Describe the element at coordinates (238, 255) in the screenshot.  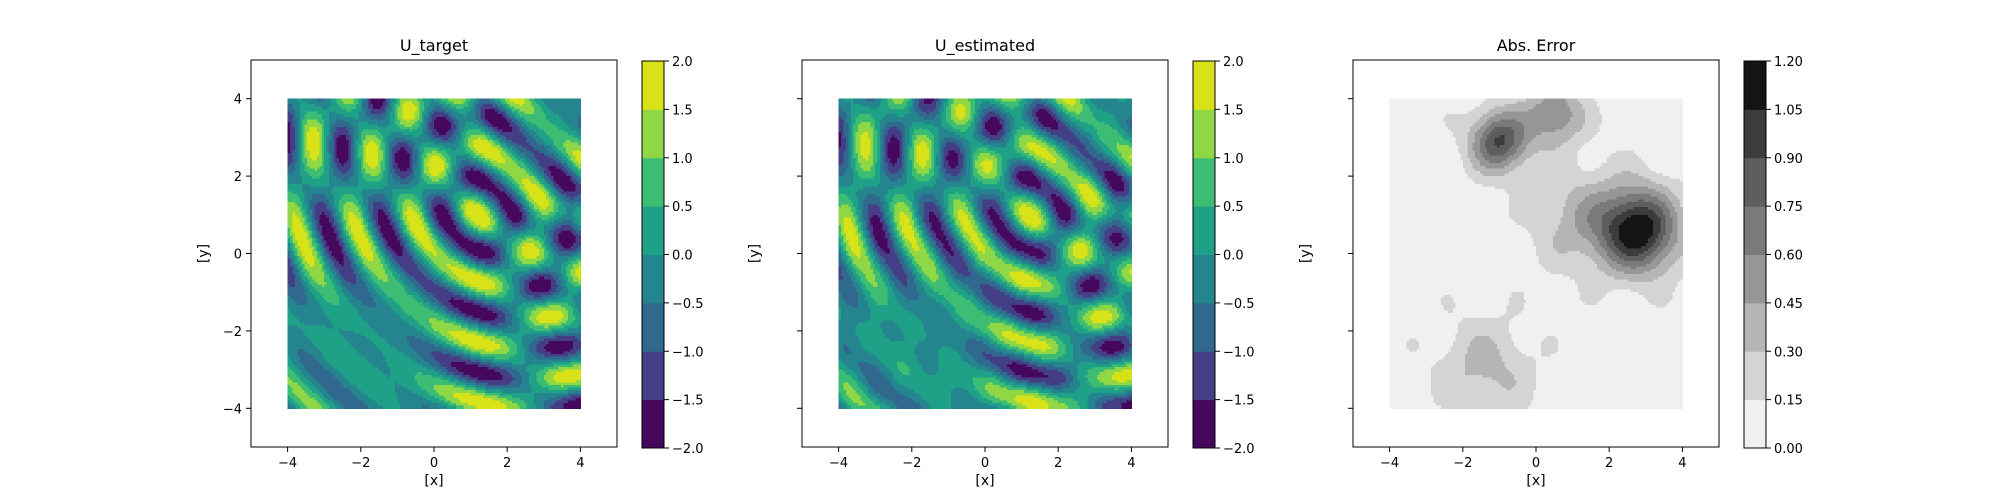
I see `y-tick-label: 0` at that location.